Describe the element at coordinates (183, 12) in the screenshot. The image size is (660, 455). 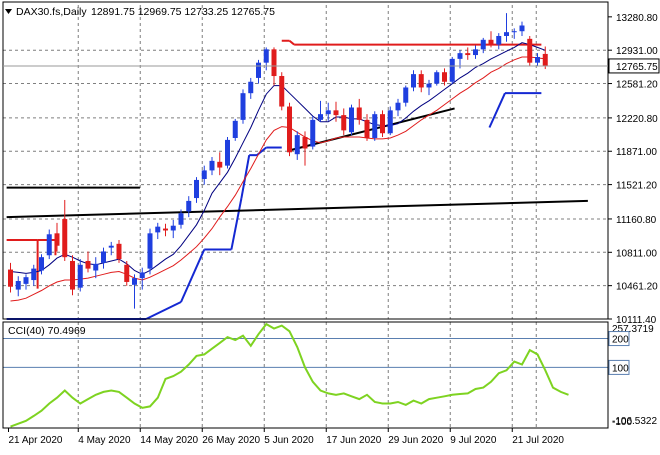
I see `ohlc-label: 12891.75 12969.75 12733.25 12765.75` at that location.